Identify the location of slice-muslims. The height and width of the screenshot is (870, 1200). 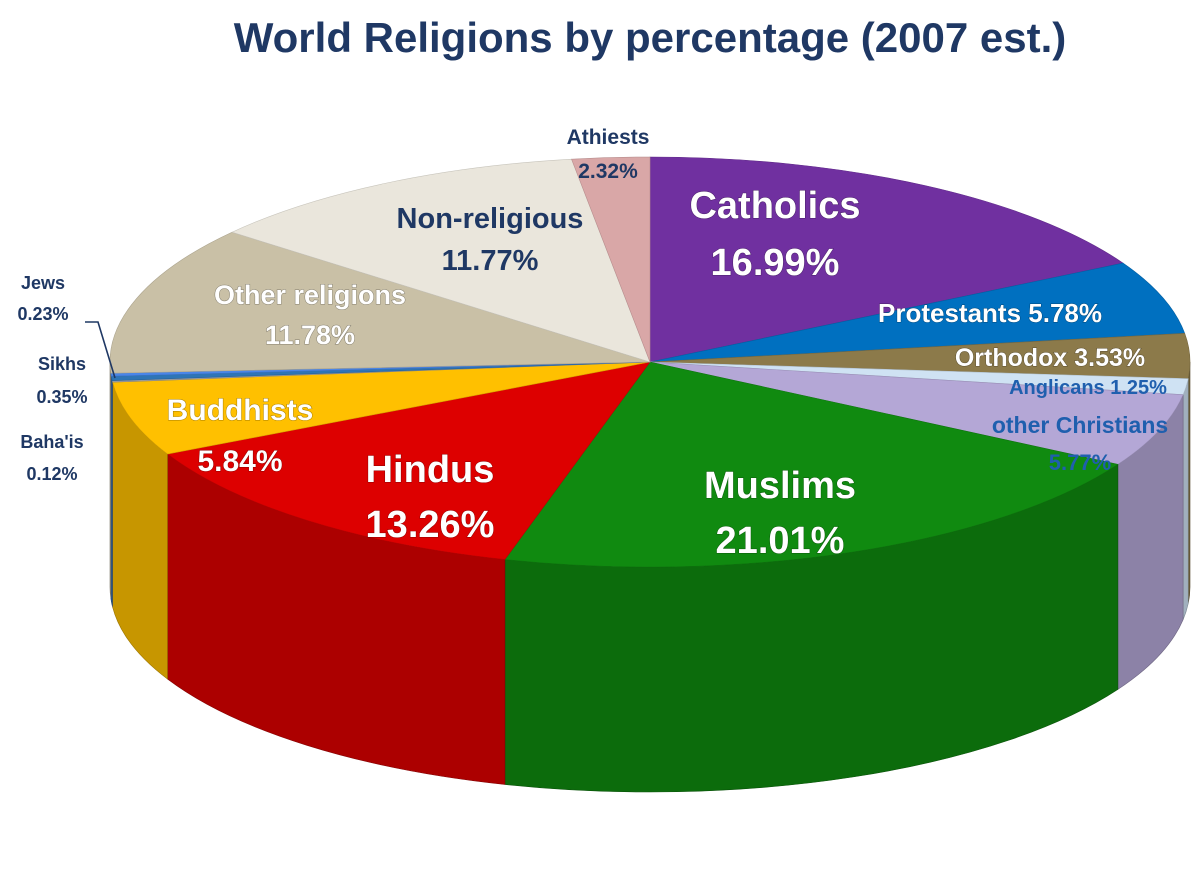
(811, 464).